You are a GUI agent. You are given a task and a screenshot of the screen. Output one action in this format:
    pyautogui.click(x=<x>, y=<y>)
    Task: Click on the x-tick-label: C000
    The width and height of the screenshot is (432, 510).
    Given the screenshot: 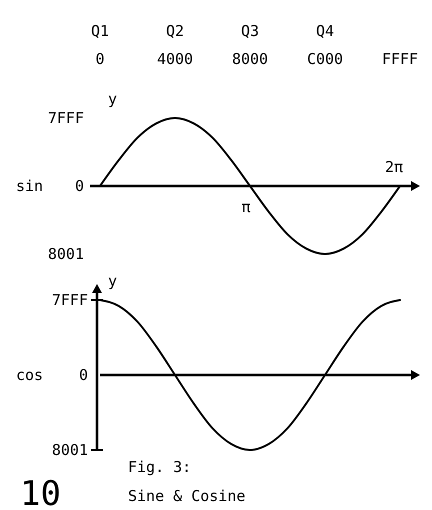 What is the action you would take?
    pyautogui.click(x=325, y=59)
    